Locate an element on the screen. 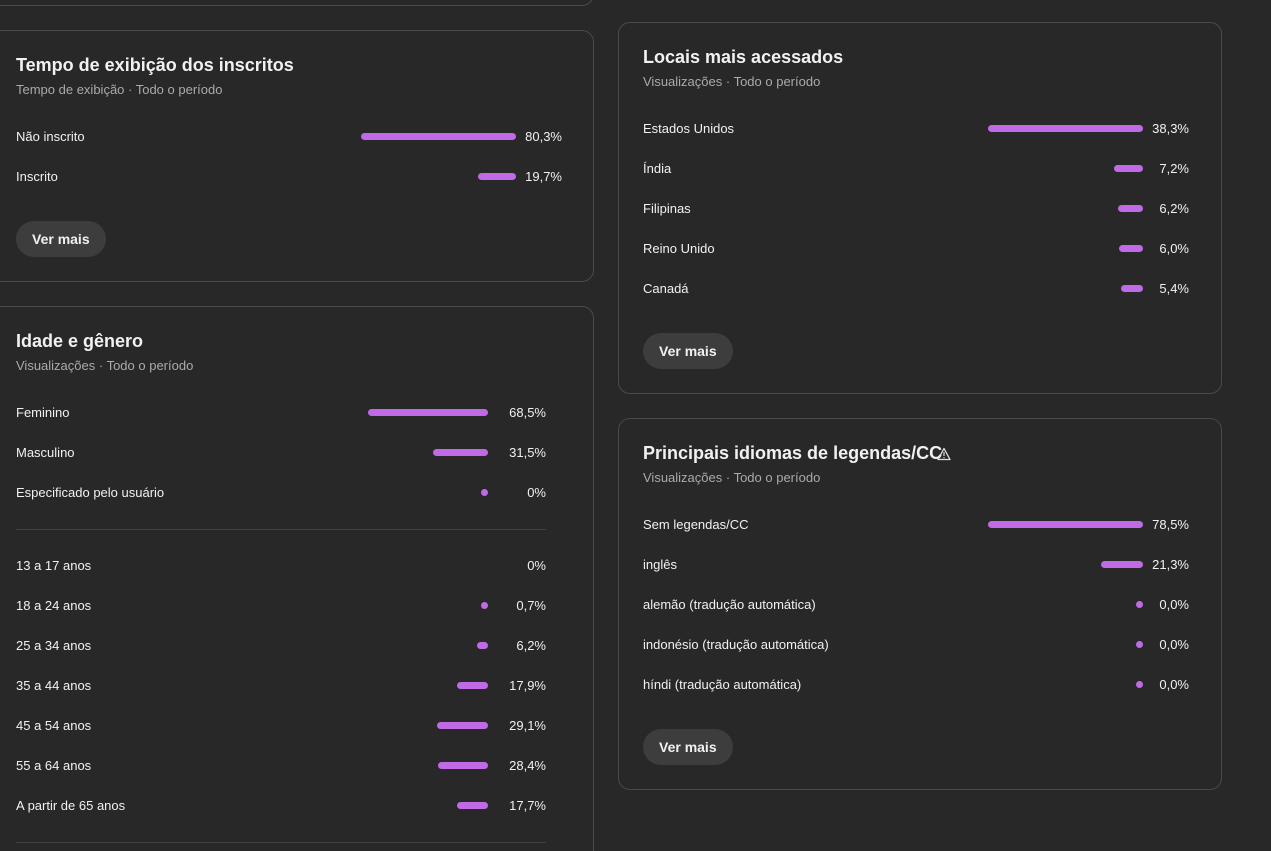  bar-row: 13 a 17 anos 0% is located at coordinates (281, 566).